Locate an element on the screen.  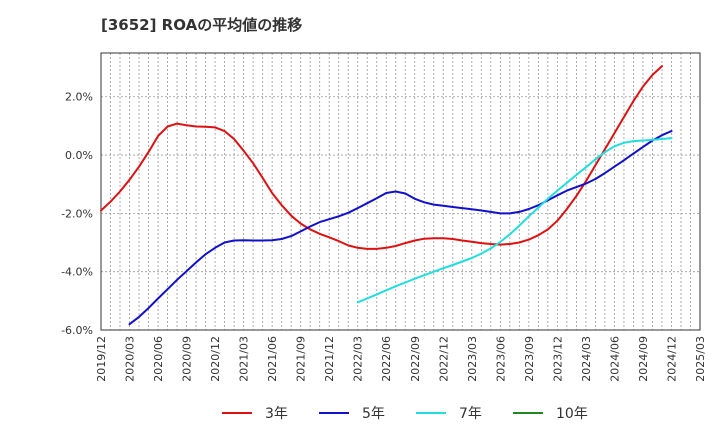
x-tick-label: 2022/03 is located at coordinates (358, 359).